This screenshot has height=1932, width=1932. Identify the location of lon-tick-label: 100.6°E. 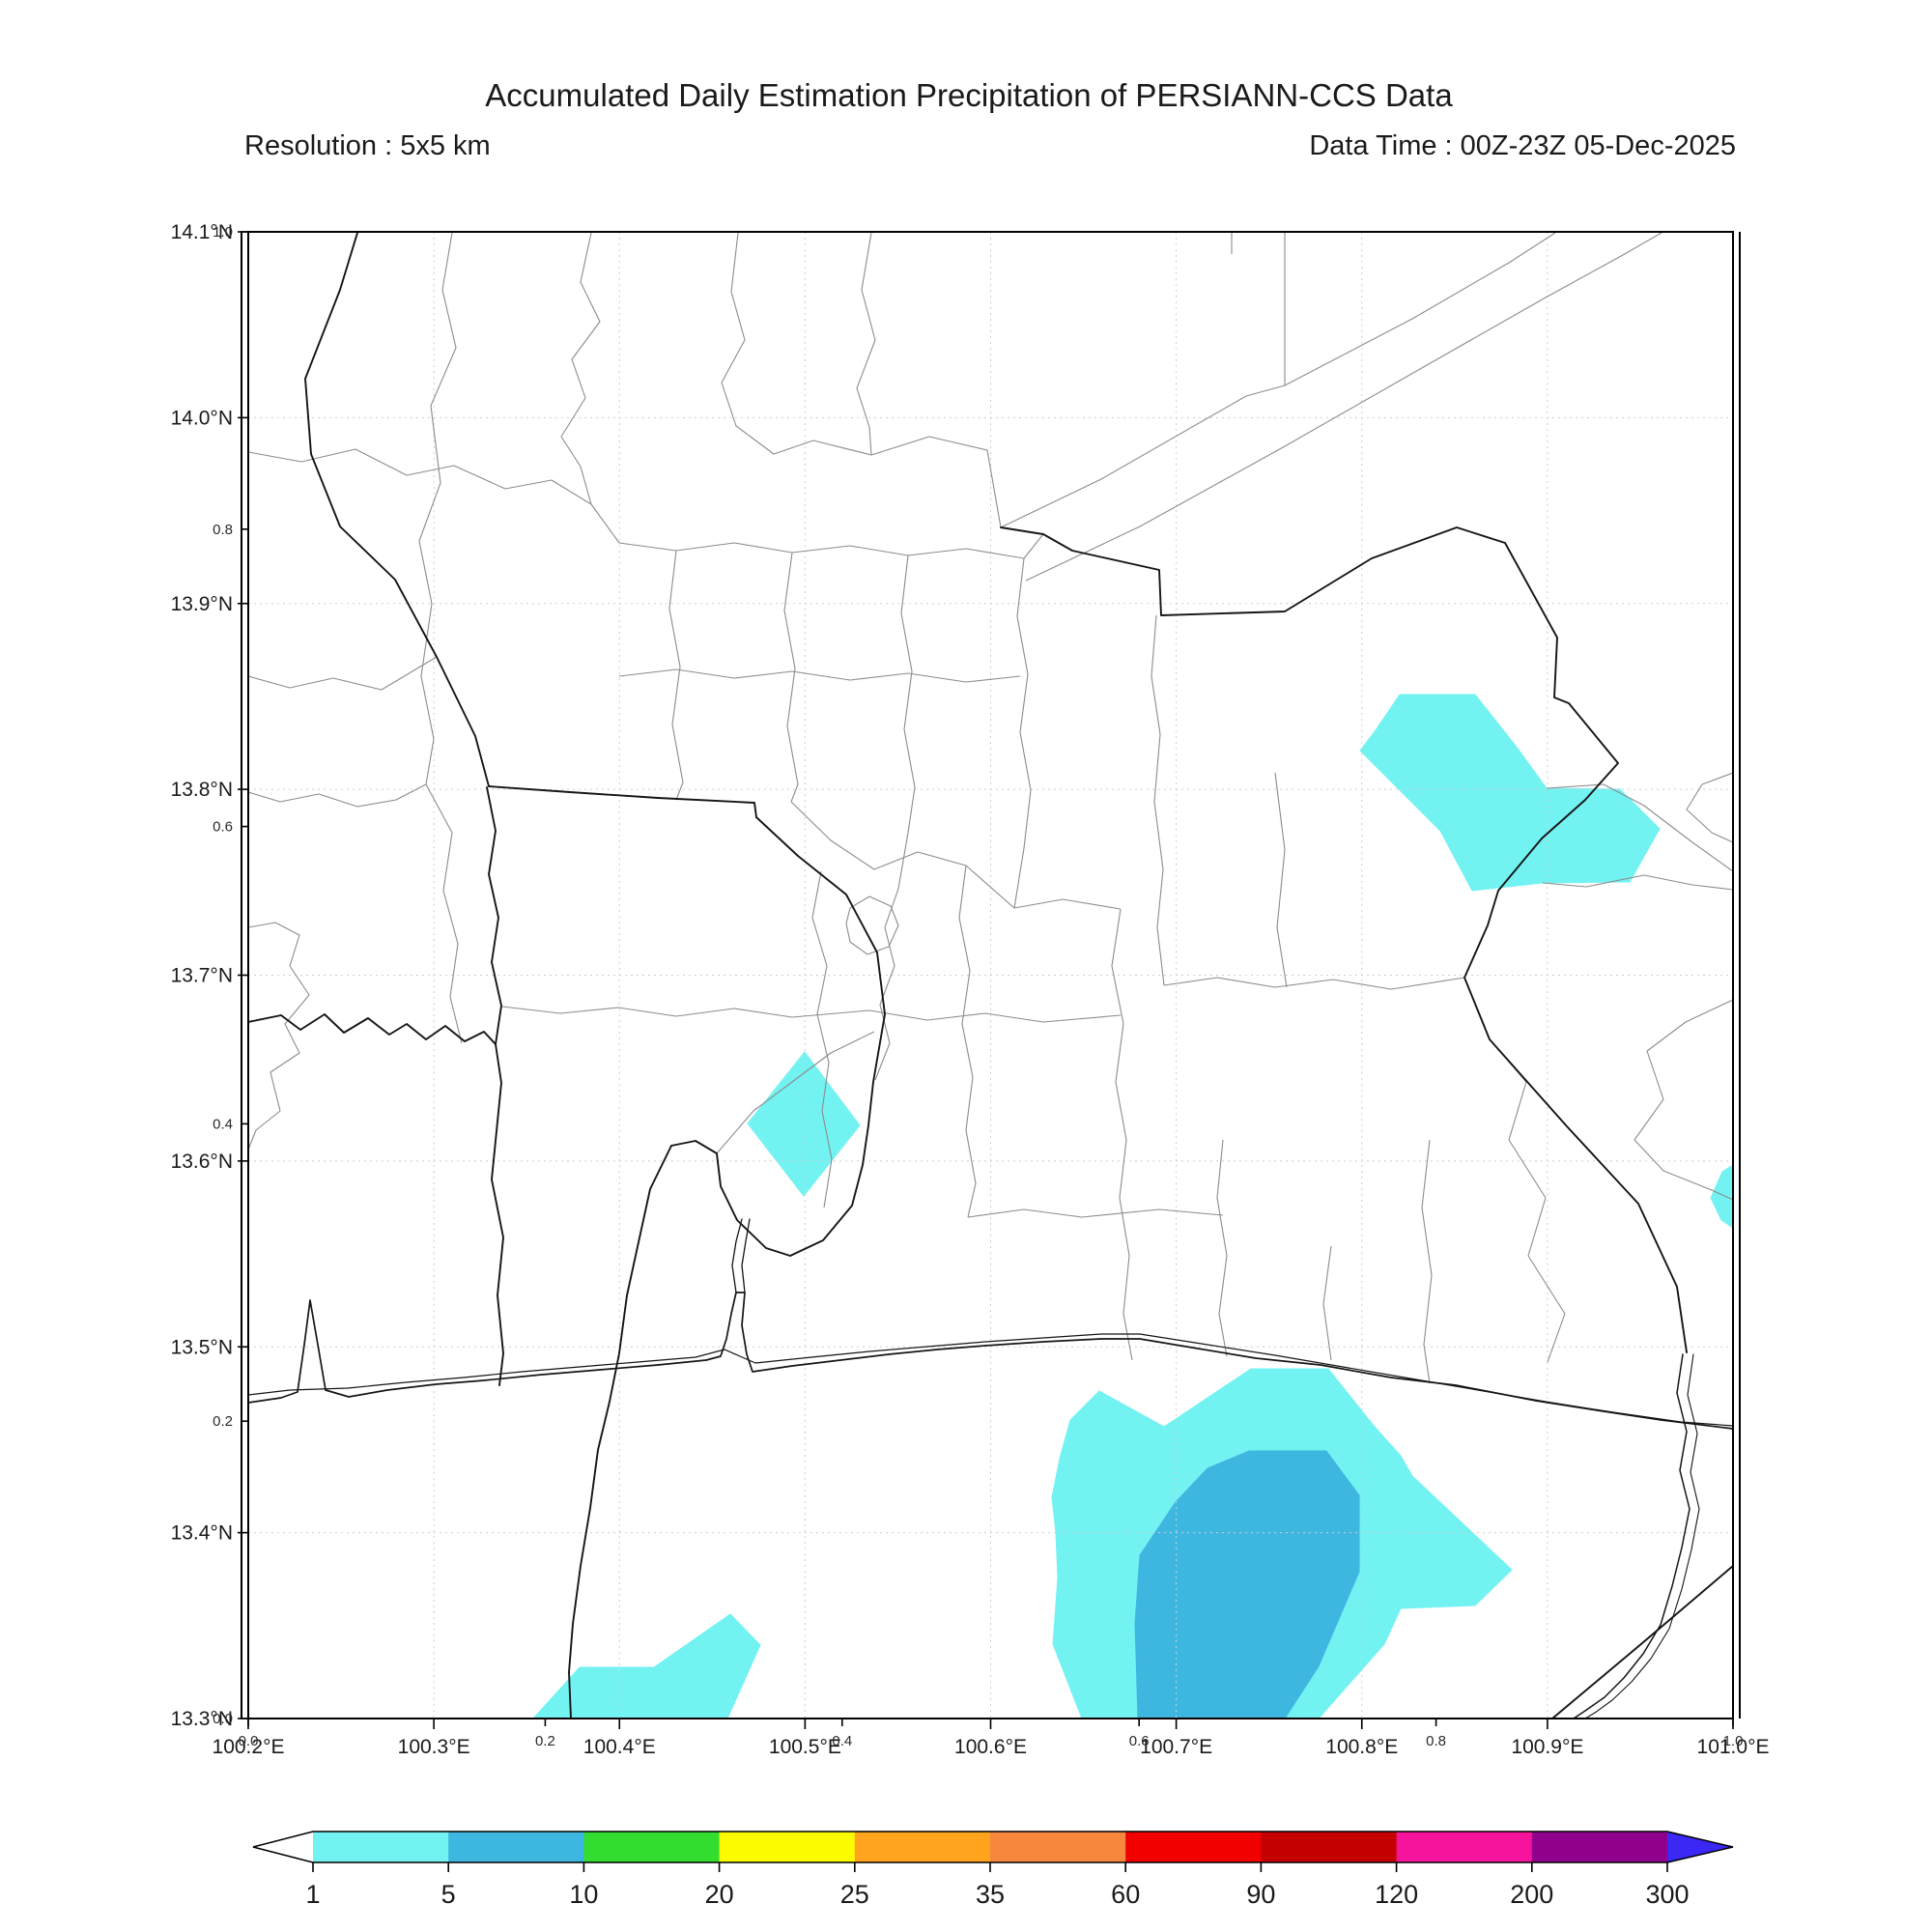
(990, 1747).